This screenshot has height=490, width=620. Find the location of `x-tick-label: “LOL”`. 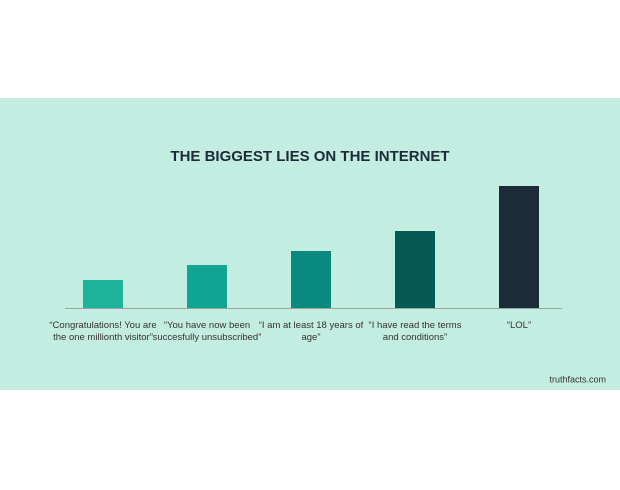

x-tick-label: “LOL” is located at coordinates (519, 325).